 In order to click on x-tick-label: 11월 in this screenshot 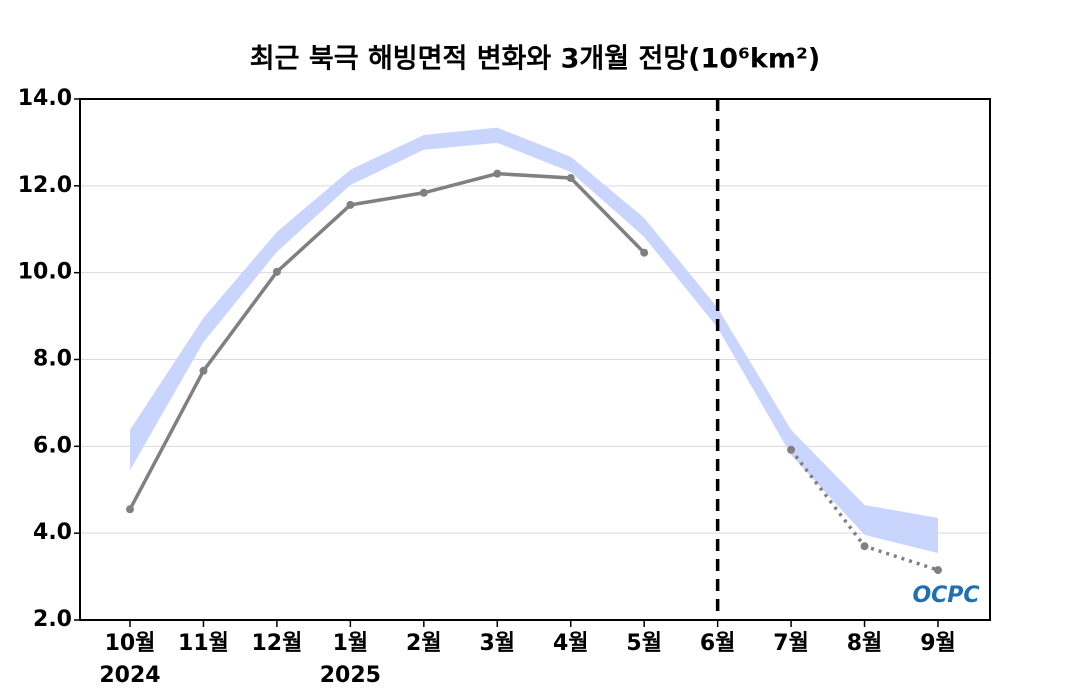, I will do `click(203, 643)`.